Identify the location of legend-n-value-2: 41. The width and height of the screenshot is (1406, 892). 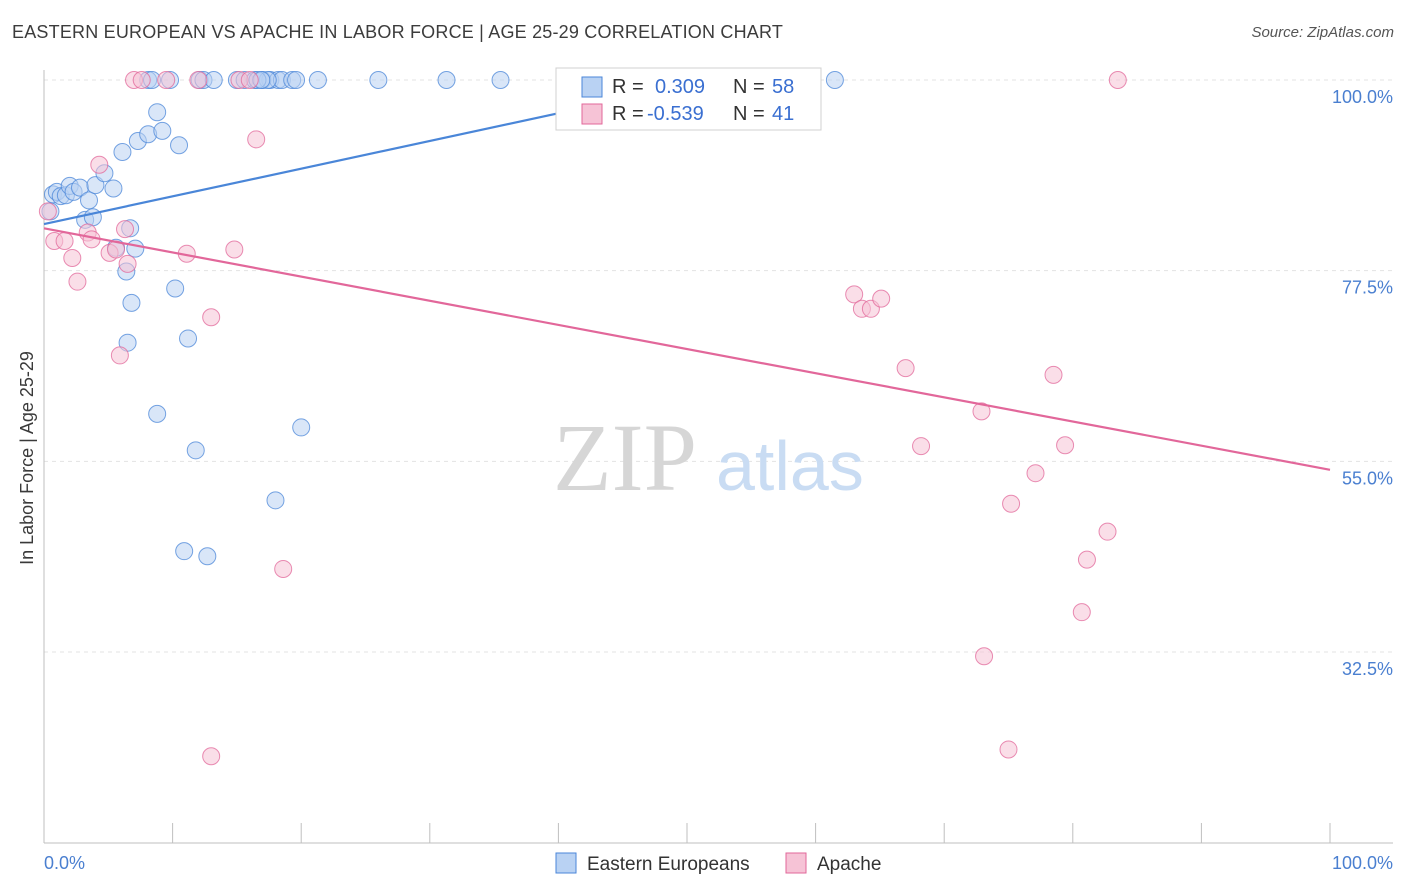
(783, 114).